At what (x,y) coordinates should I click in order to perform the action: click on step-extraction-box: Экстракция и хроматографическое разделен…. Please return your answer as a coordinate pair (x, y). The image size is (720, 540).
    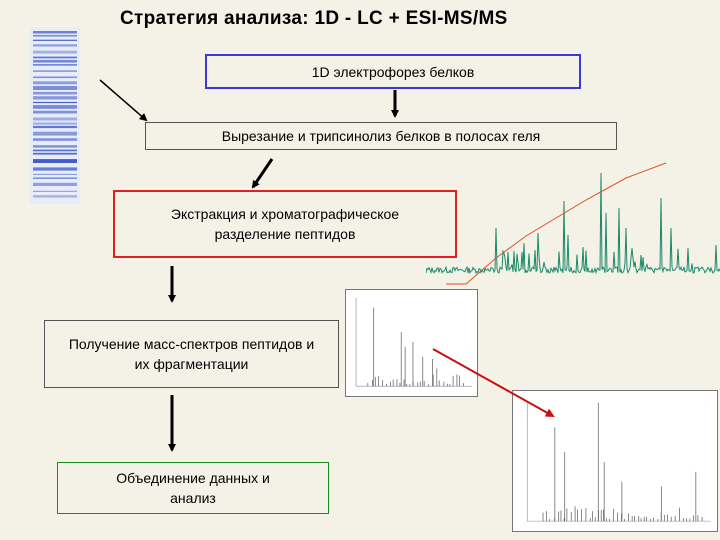
    Looking at the image, I should click on (285, 224).